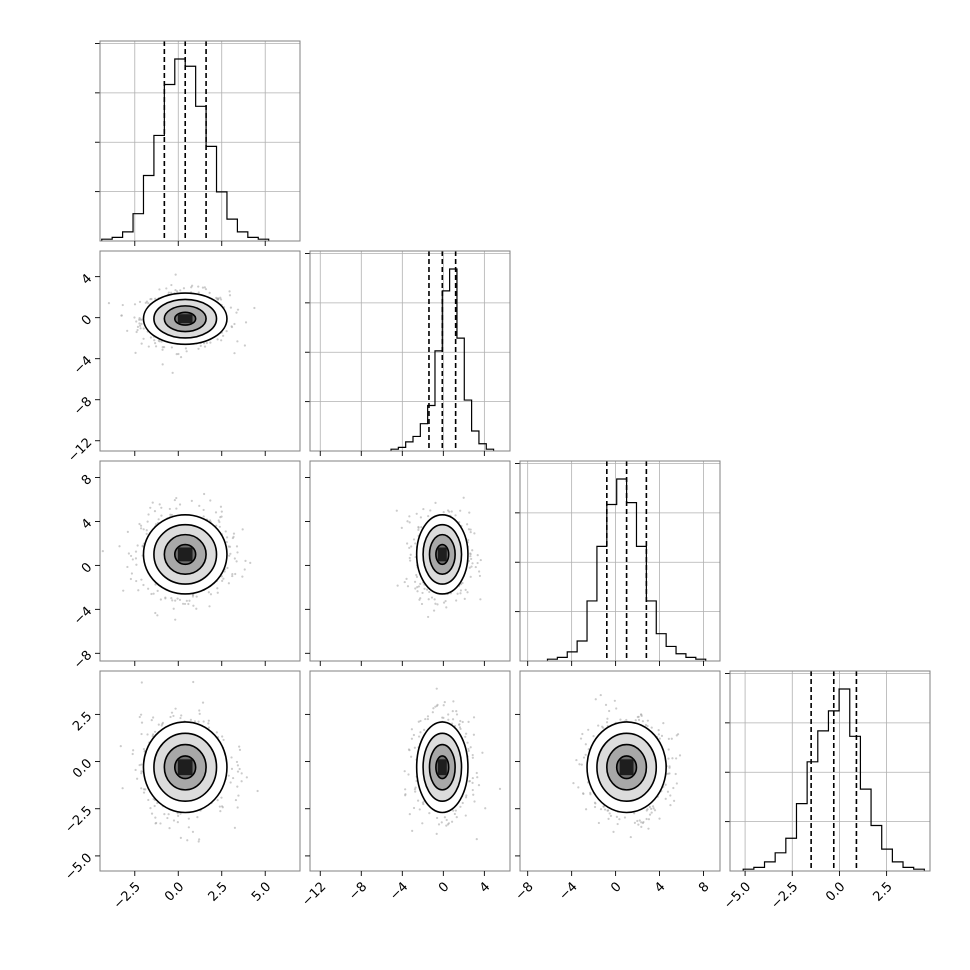 The width and height of the screenshot is (970, 970). What do you see at coordinates (525, 891) in the screenshot?
I see `x-tick-label-2-0: −8` at bounding box center [525, 891].